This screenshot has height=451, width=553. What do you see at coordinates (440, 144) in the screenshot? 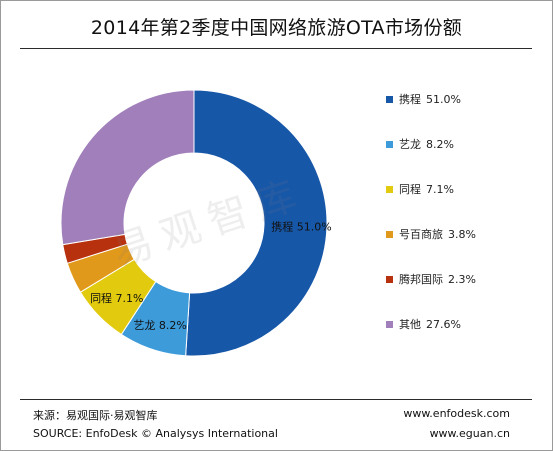
I see `legend-value: 8.2%` at bounding box center [440, 144].